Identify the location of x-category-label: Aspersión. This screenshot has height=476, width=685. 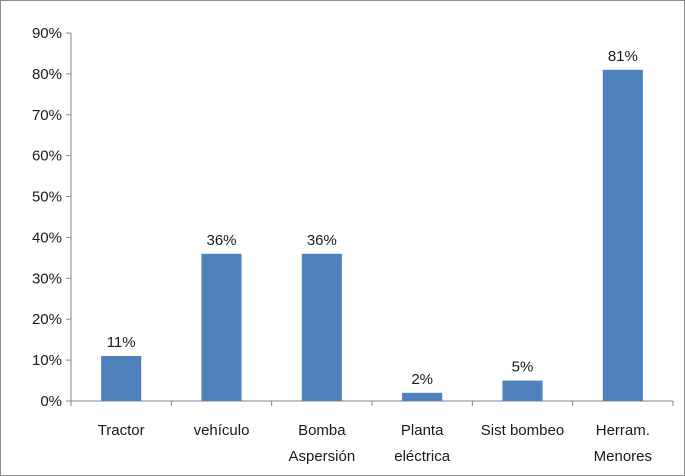
(321, 456).